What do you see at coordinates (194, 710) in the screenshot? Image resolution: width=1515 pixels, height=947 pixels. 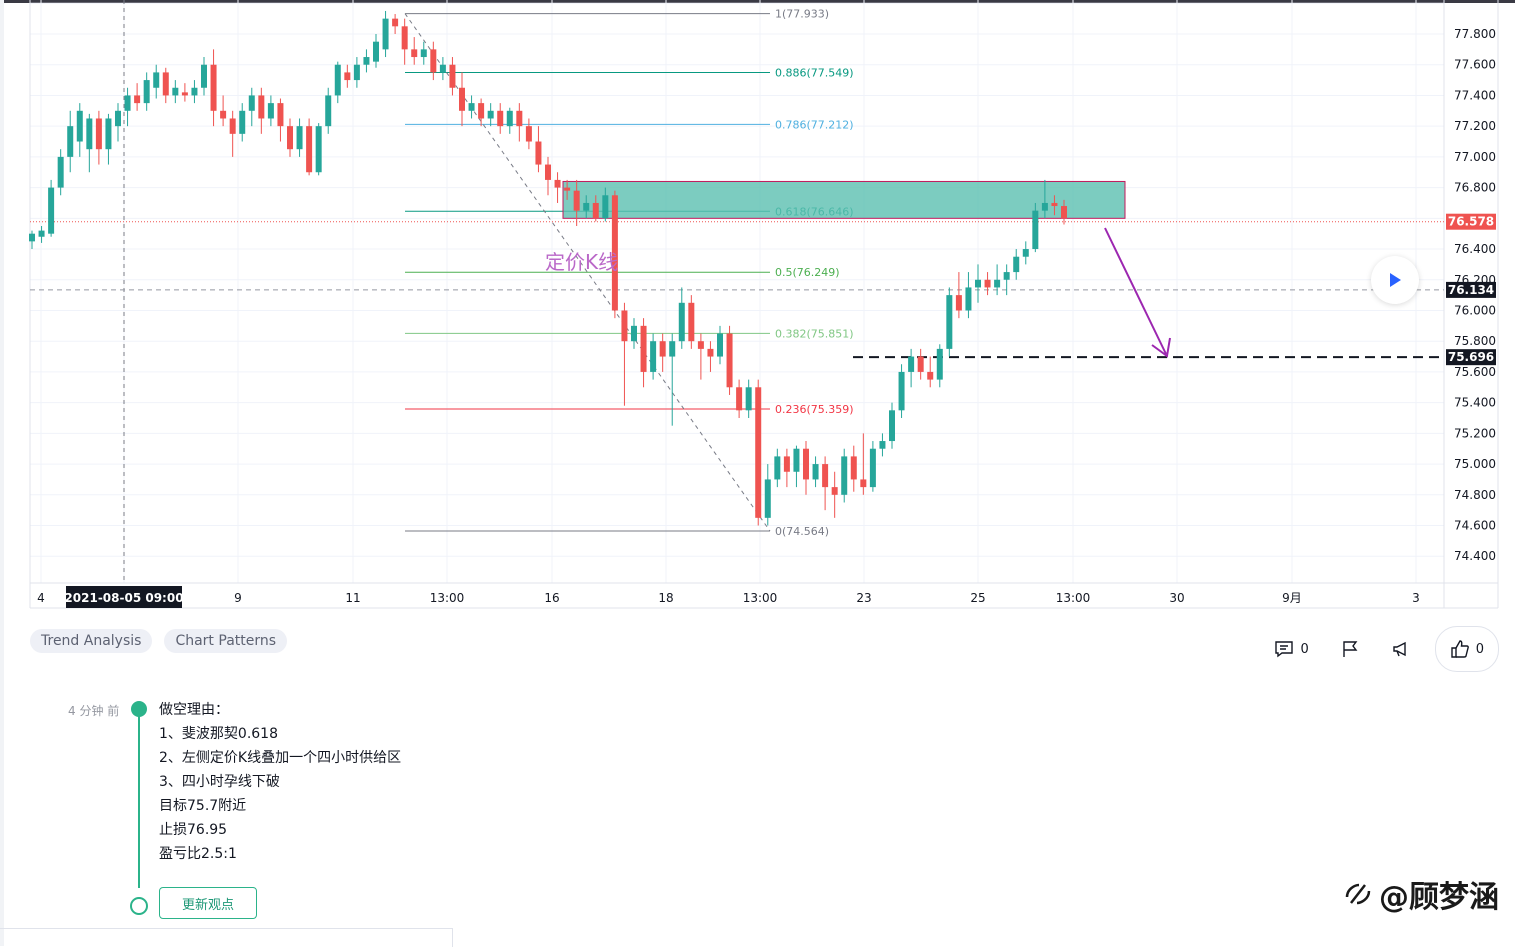 I see `idea-line: 做空理由：` at bounding box center [194, 710].